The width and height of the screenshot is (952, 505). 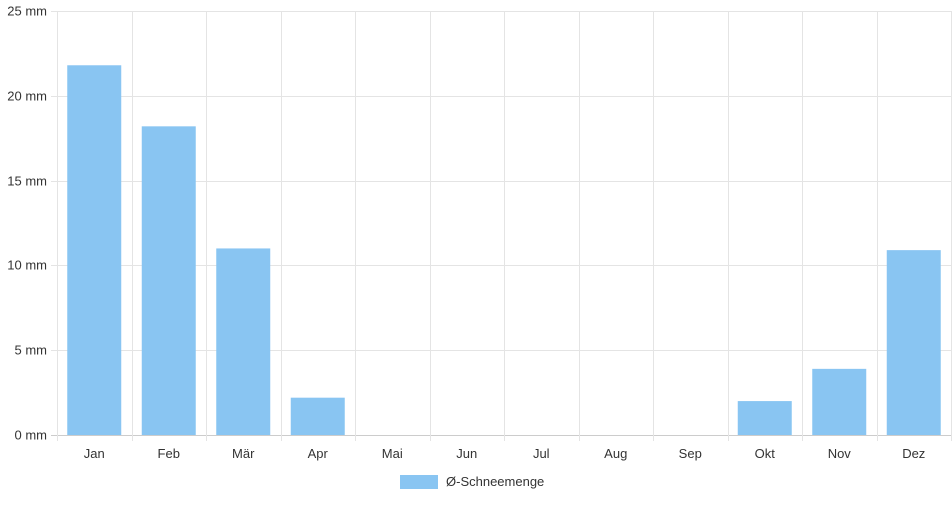 I want to click on x-tick-label: Okt, so click(x=765, y=453).